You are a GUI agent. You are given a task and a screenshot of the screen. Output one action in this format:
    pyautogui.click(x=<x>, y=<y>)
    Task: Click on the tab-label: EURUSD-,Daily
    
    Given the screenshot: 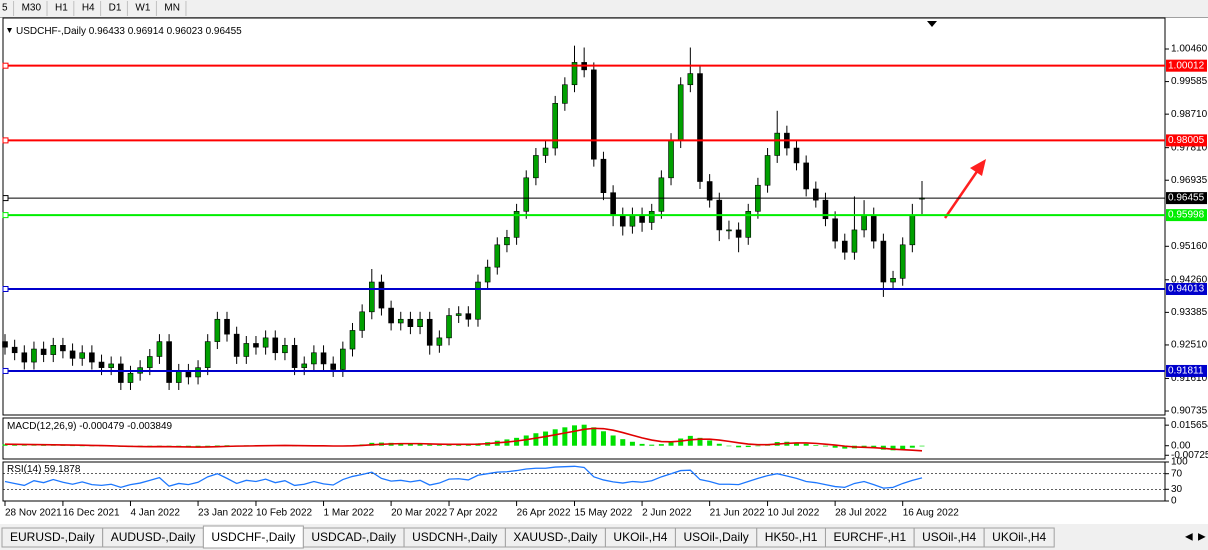 What is the action you would take?
    pyautogui.click(x=52, y=537)
    